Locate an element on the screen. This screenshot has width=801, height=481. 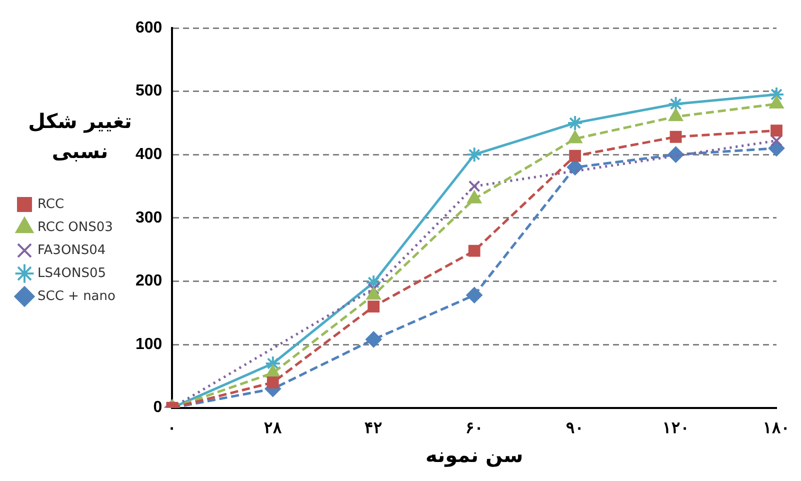
y-tick-label: 400 is located at coordinates (148, 155).